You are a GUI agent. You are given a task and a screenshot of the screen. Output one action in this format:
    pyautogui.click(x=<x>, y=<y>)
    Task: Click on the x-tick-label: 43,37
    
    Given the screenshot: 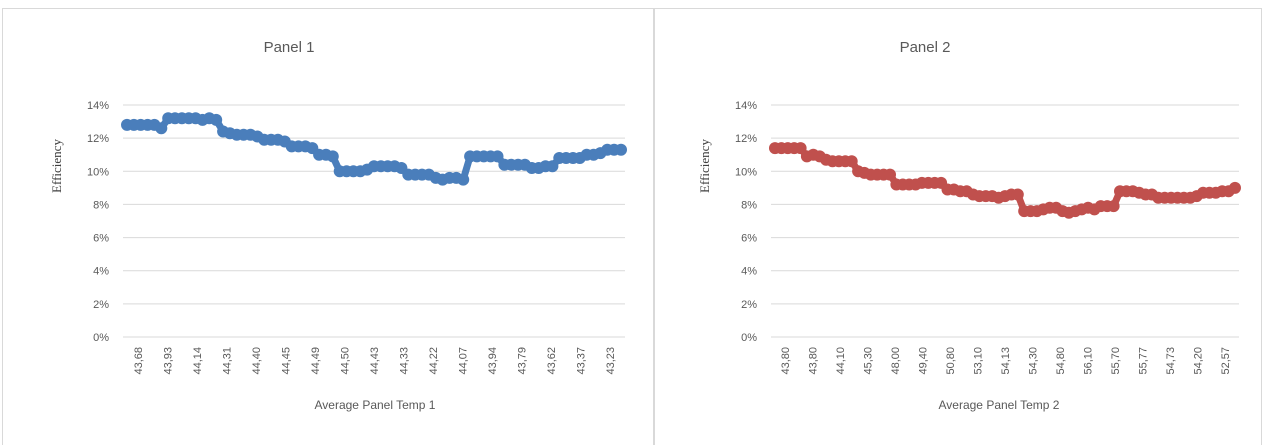 What is the action you would take?
    pyautogui.click(x=582, y=361)
    